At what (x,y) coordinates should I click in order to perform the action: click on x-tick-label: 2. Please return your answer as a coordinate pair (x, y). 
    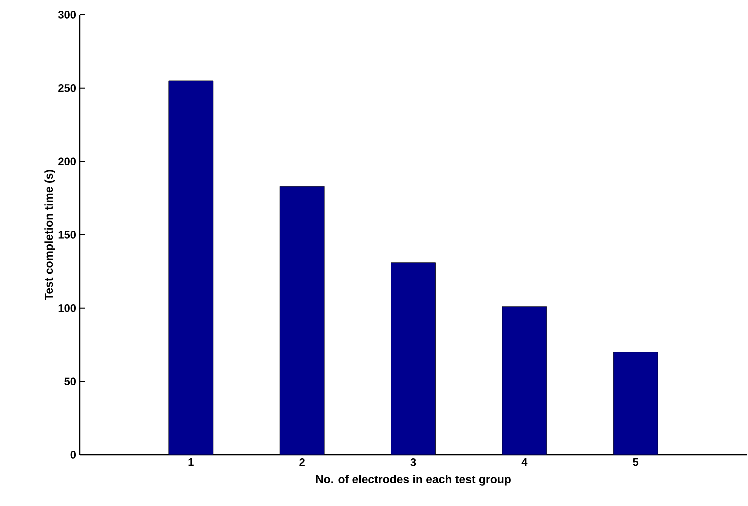
    Looking at the image, I should click on (302, 462).